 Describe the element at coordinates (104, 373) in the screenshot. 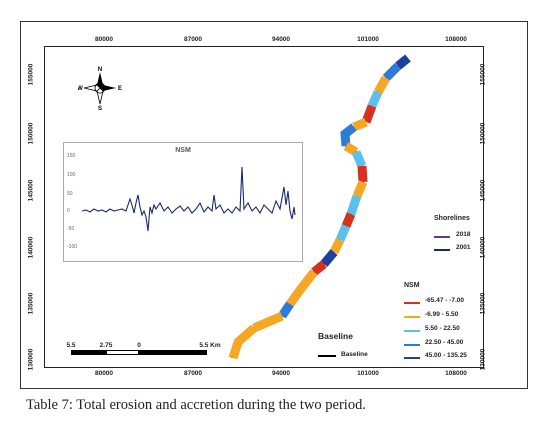

I see `x-tick-bottom: 80000` at that location.